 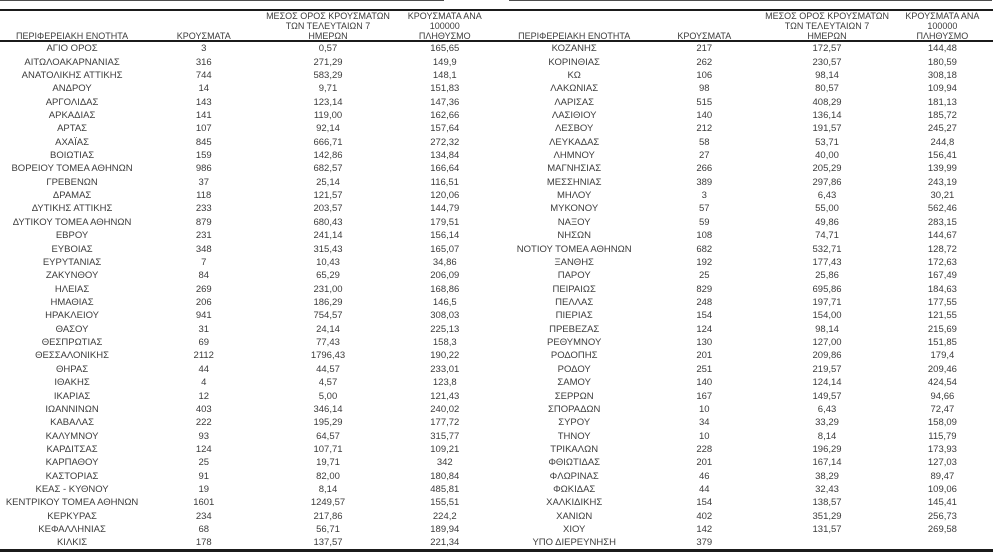 I want to click on region-cell: ΘΕΣΣΑΛΟΝΙΚΗΣ, so click(x=72, y=356).